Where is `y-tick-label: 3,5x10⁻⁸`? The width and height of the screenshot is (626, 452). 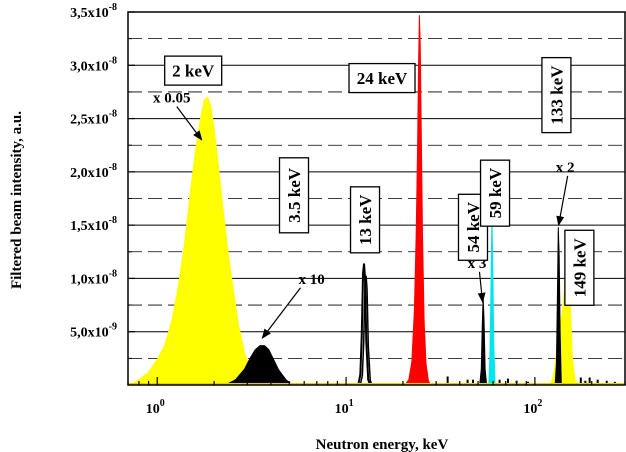
y-tick-label: 3,5x10⁻⁸ is located at coordinates (93, 11).